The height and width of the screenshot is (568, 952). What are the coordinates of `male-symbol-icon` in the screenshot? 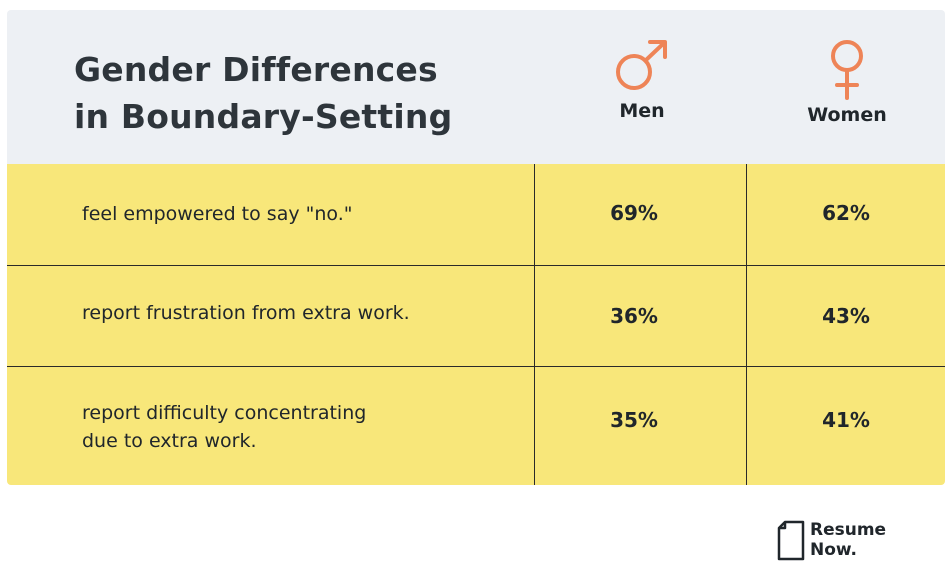 It's located at (641, 65).